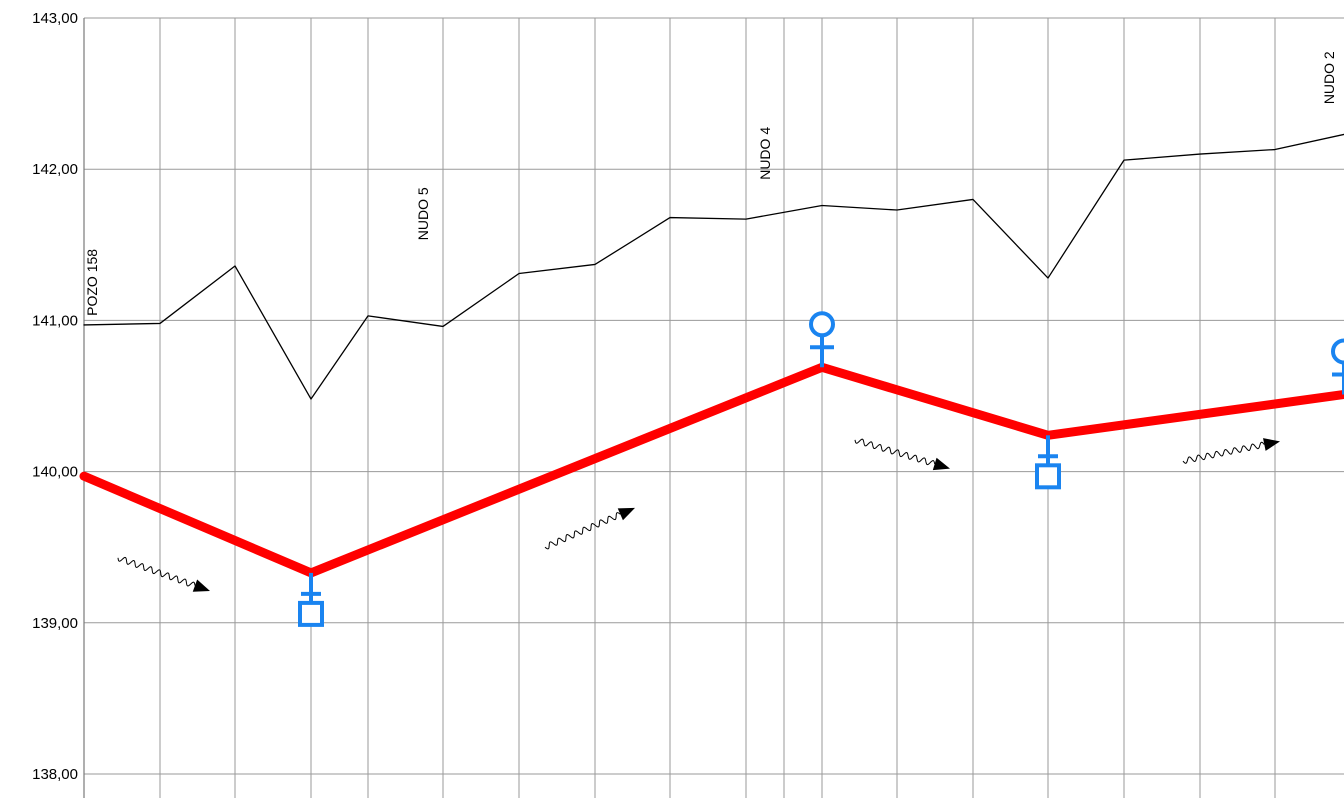 This screenshot has width=1344, height=798. I want to click on y-tick-label: 141,00, so click(55, 320).